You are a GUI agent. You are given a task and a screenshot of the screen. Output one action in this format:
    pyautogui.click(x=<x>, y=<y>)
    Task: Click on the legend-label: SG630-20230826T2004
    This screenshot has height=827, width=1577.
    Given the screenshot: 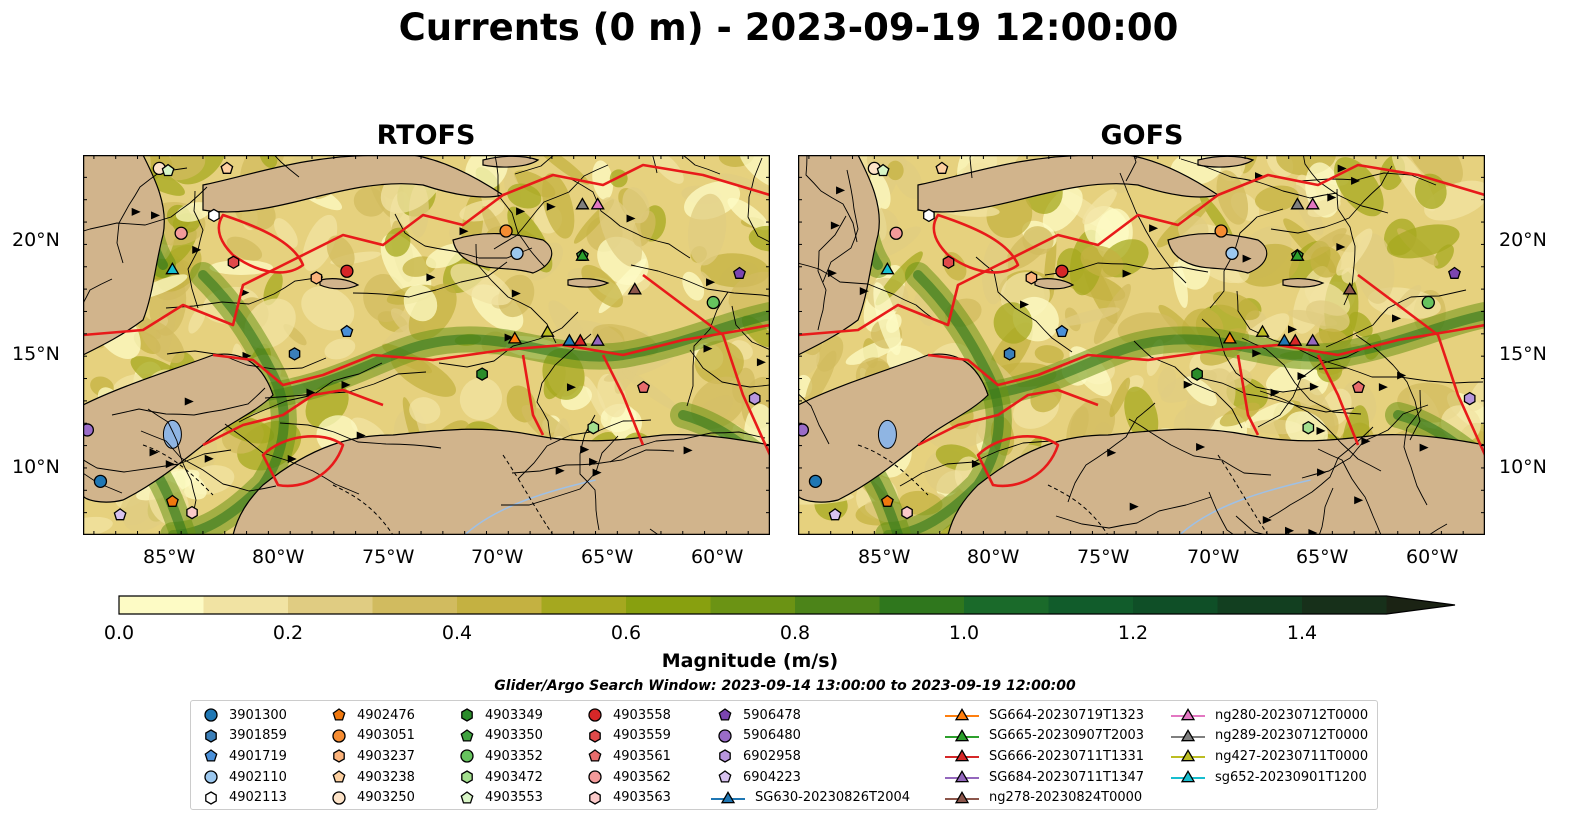 What is the action you would take?
    pyautogui.click(x=833, y=798)
    